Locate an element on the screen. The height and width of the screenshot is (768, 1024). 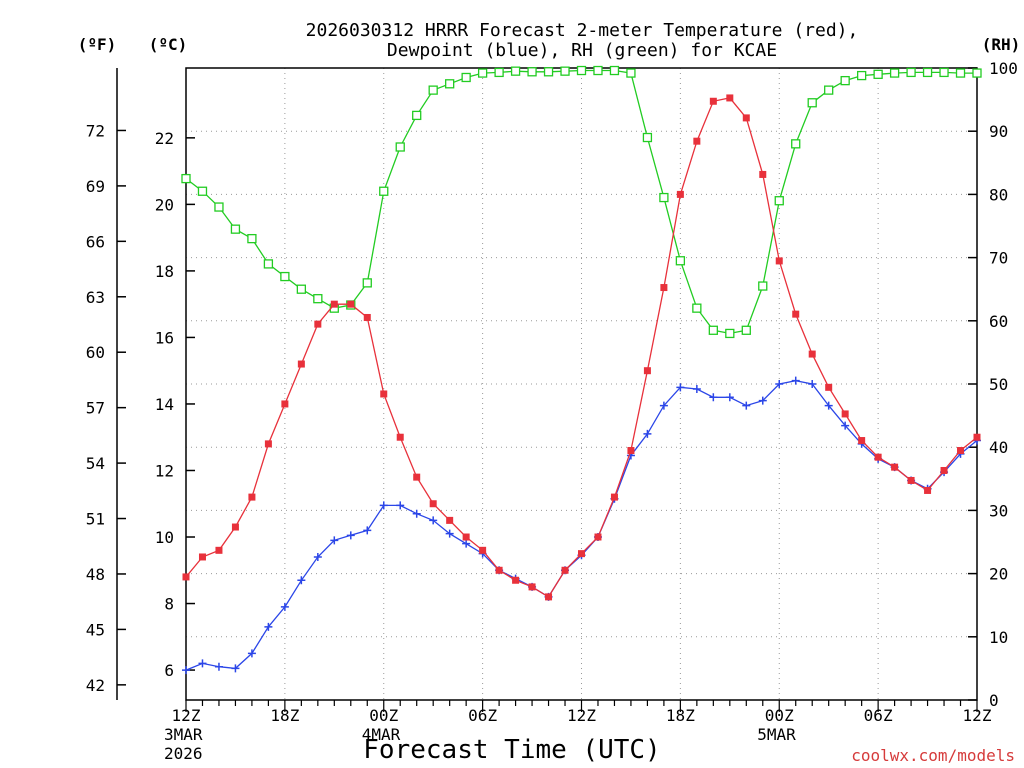
time-tick-label: 00Z is located at coordinates (383, 715).